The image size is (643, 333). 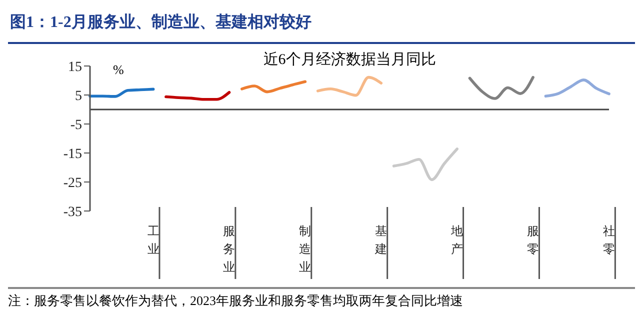 I want to click on y-tick-label: -15, so click(x=72, y=154).